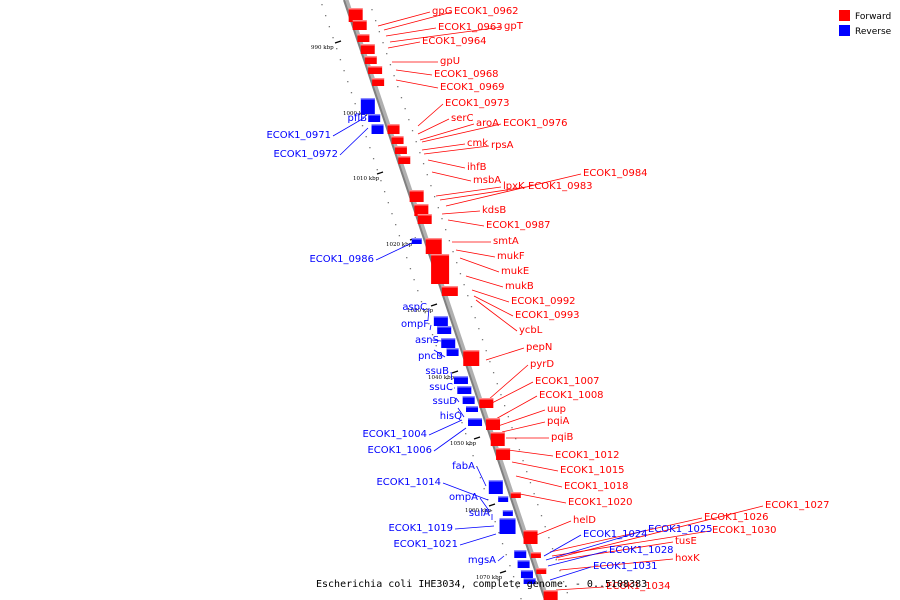 This screenshot has width=900, height=600. Describe the element at coordinates (641, 550) in the screenshot. I see `gene-label-ecok1-1028: ECOK1_1028` at that location.